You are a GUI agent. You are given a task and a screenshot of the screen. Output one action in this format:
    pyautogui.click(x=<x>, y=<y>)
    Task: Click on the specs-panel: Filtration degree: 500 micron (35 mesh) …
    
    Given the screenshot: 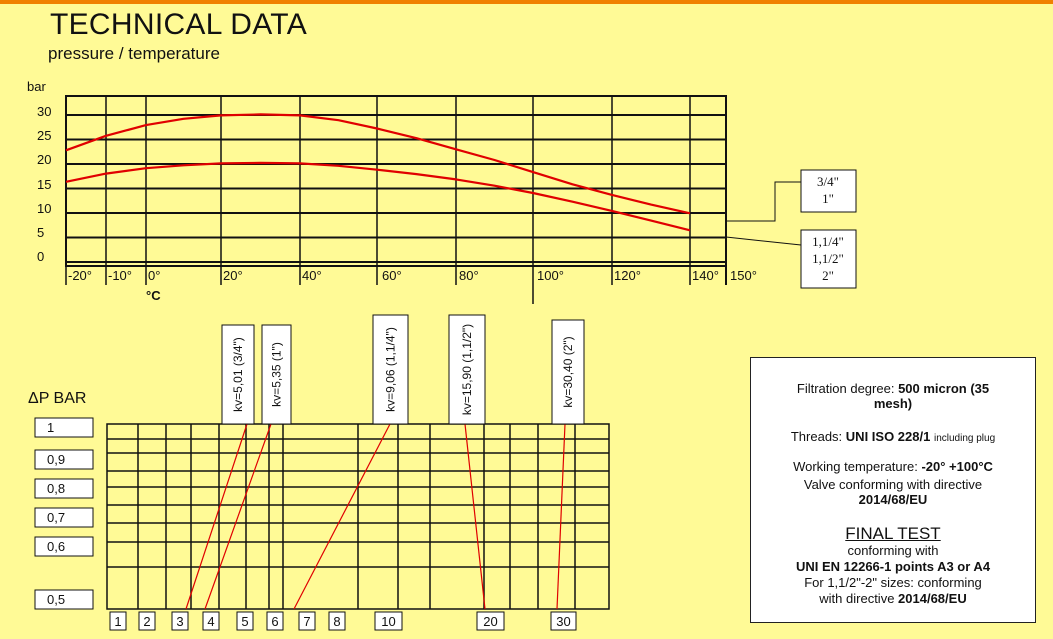 What is the action you would take?
    pyautogui.click(x=893, y=490)
    